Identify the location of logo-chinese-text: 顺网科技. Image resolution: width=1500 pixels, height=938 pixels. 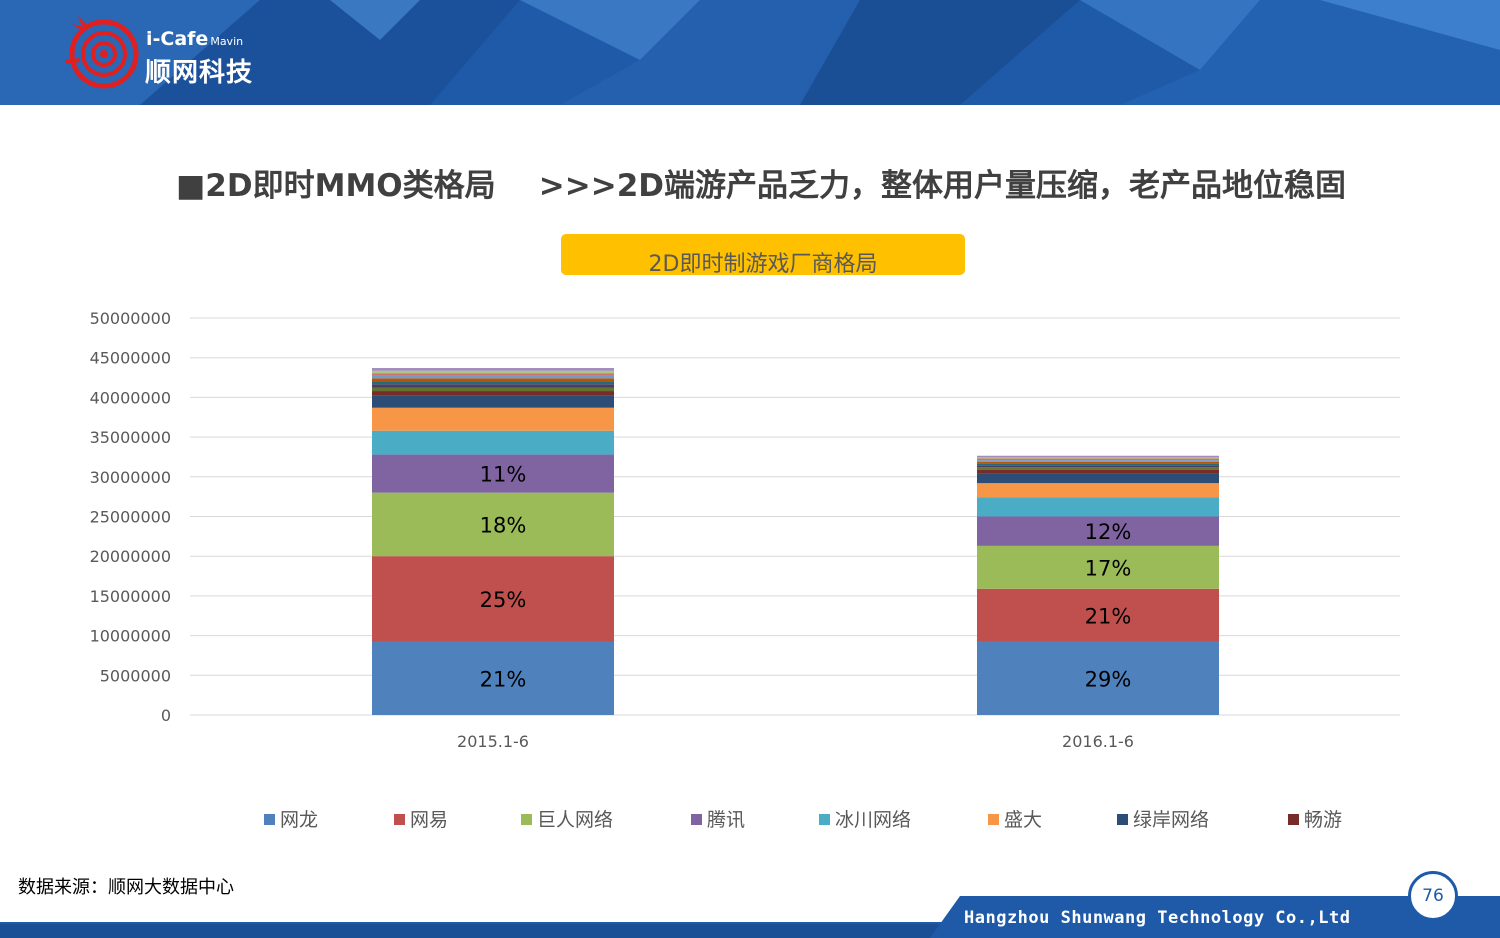
(199, 73).